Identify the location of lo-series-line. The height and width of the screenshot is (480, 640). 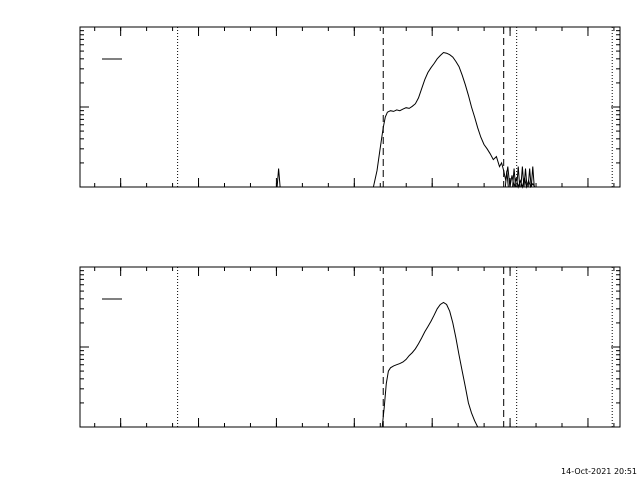
(454, 120).